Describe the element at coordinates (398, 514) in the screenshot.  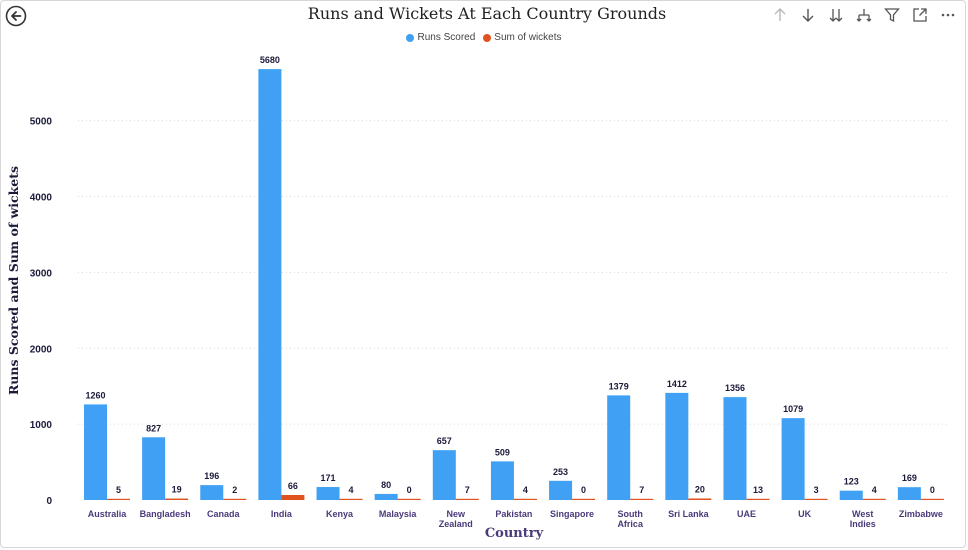
I see `x-tick-label: Malaysia` at that location.